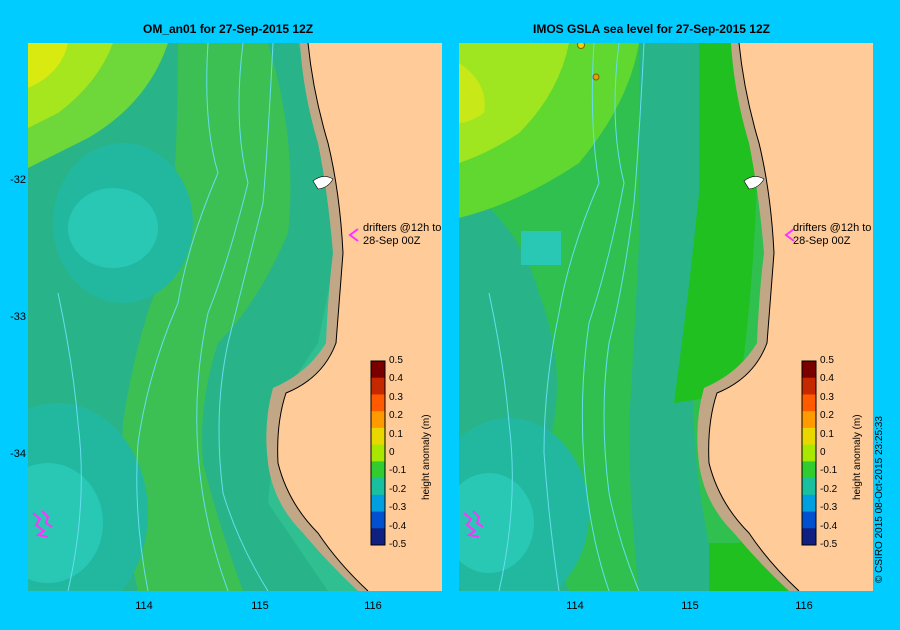 This screenshot has width=900, height=630. What do you see at coordinates (651, 29) in the screenshot?
I see `right-panel-title: IMOS GSLA sea level for 27-Sep-2015 12Z` at bounding box center [651, 29].